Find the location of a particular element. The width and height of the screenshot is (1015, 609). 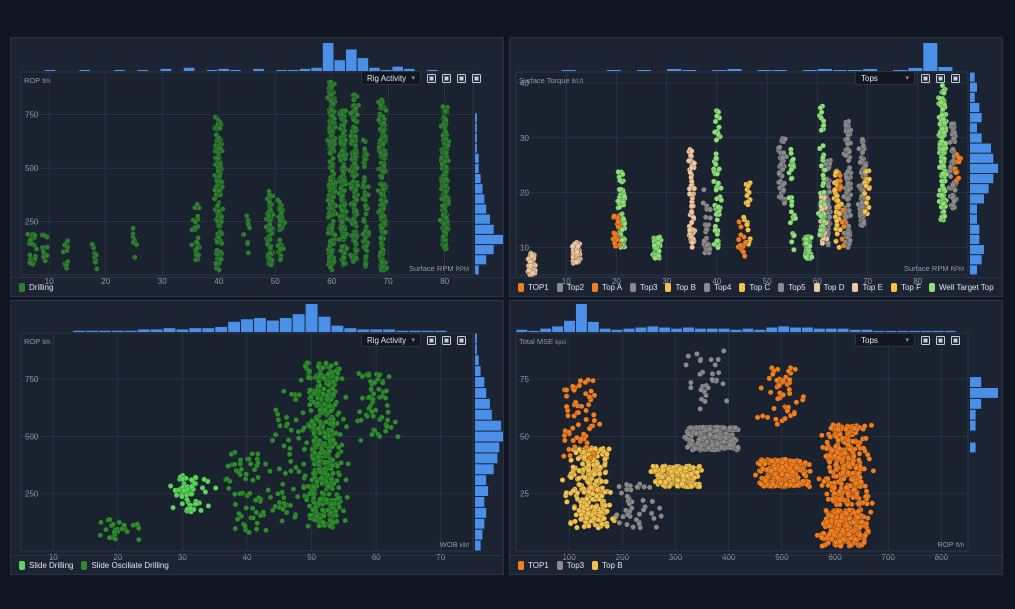

legend-item: Top D is located at coordinates (829, 287).